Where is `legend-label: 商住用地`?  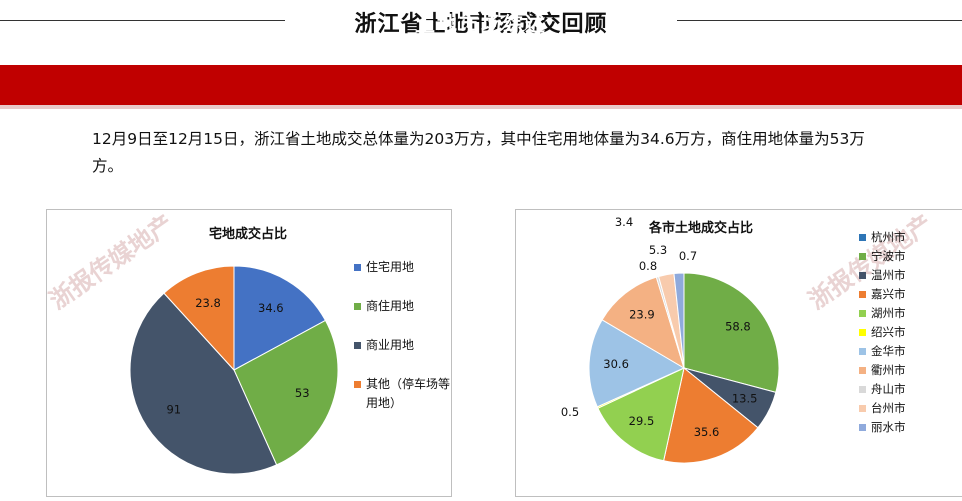 legend-label: 商住用地 is located at coordinates (390, 306).